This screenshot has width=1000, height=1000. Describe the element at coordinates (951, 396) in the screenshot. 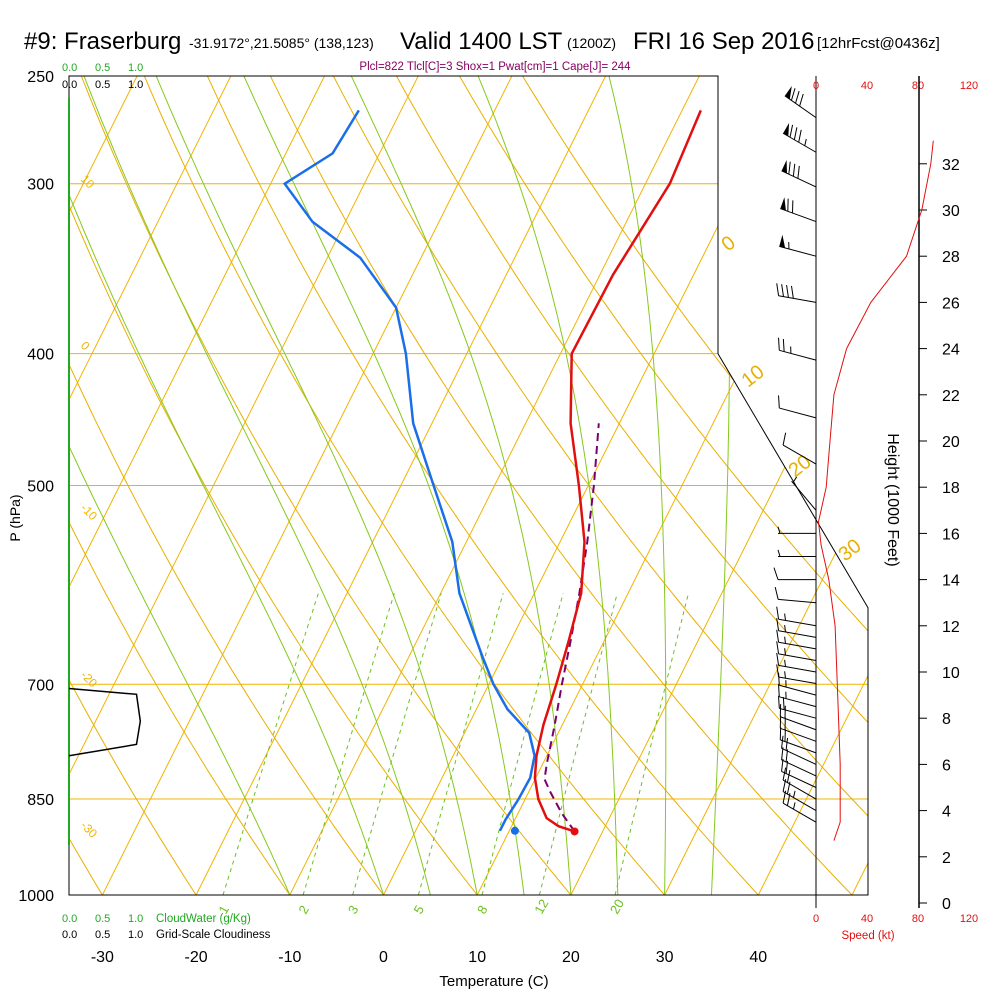

I see `height-tick-label: 22` at that location.